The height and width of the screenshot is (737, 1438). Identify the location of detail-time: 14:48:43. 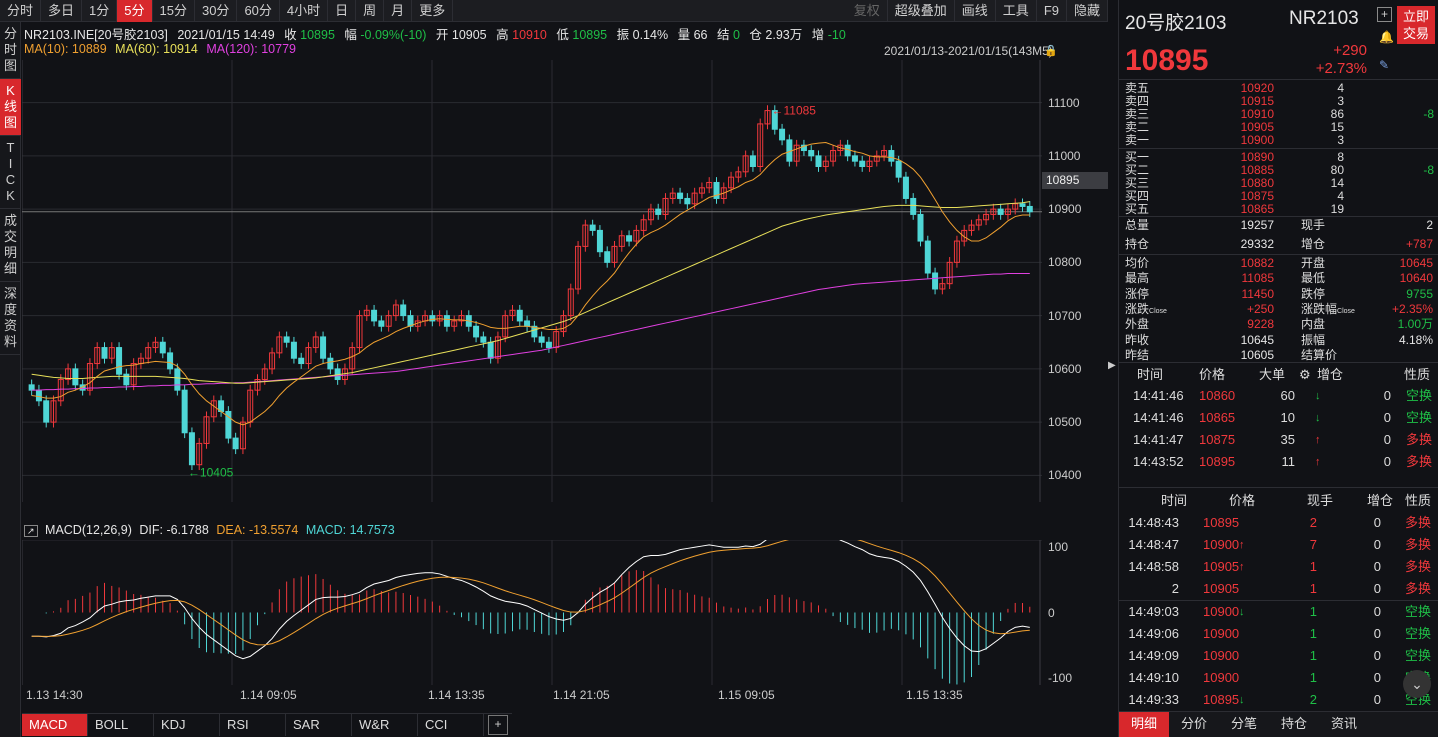
(1153, 522).